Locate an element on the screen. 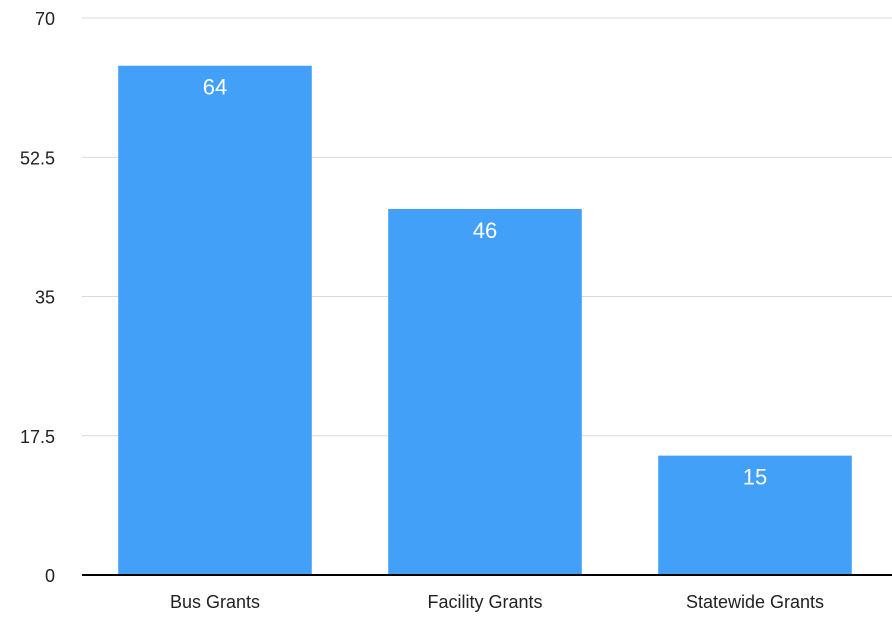 The width and height of the screenshot is (892, 617). bar-value-label: 46 is located at coordinates (485, 230).